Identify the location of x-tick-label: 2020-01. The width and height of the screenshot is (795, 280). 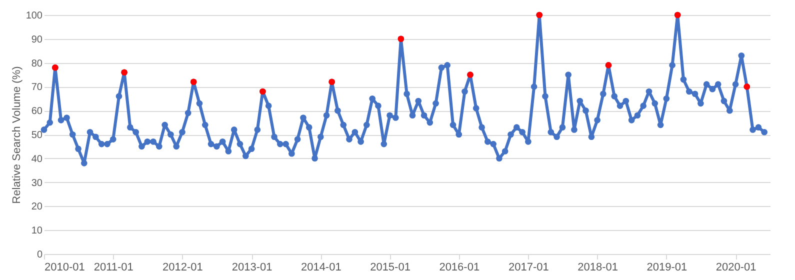
(736, 268).